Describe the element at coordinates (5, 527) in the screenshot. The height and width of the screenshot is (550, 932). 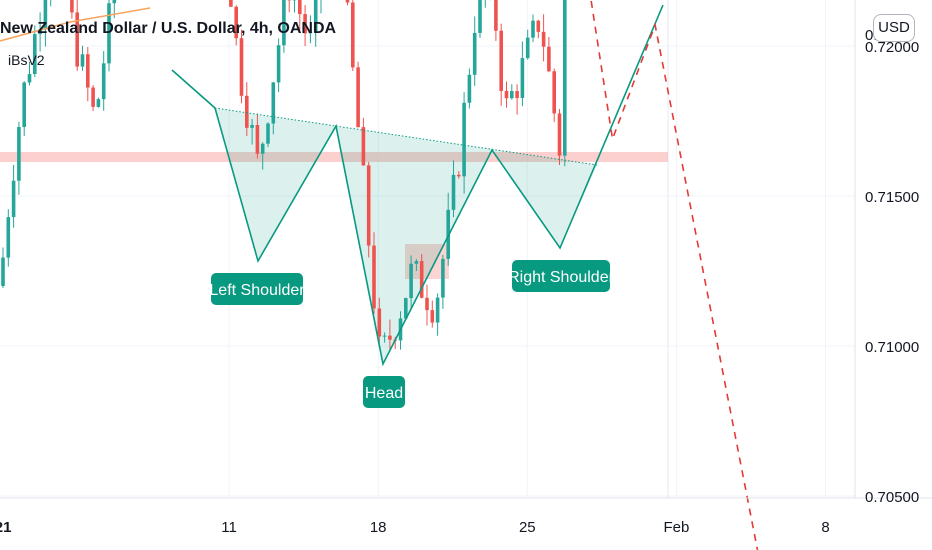
I see `x-tick-label: 2021` at that location.